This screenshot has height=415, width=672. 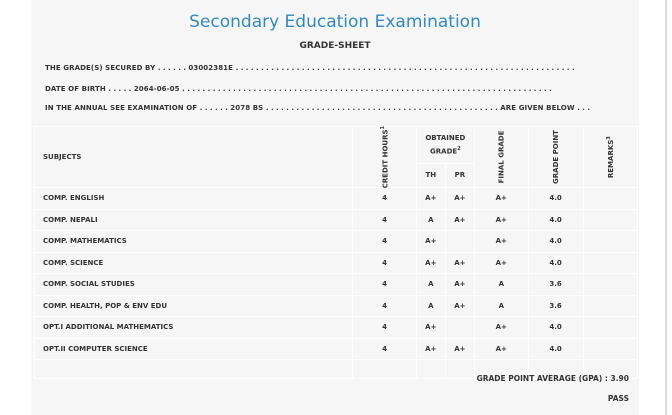 What do you see at coordinates (193, 157) in the screenshot?
I see `header-subjects: SUBJECTS` at bounding box center [193, 157].